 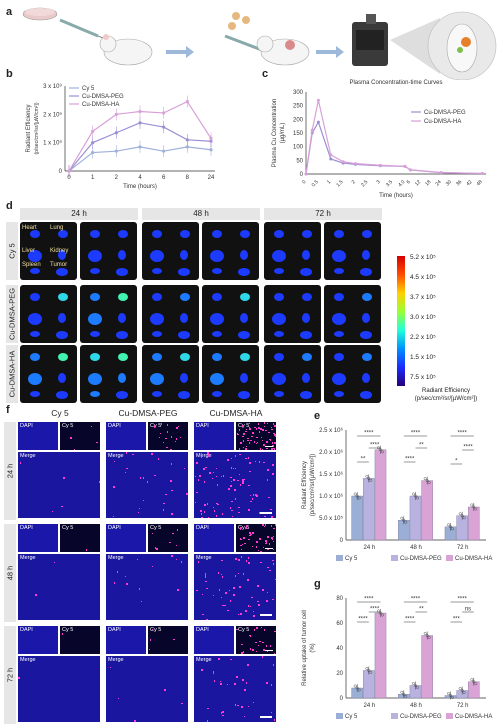 I want to click on legend-entry: Cu-DMSA-PEG, so click(x=445, y=113).